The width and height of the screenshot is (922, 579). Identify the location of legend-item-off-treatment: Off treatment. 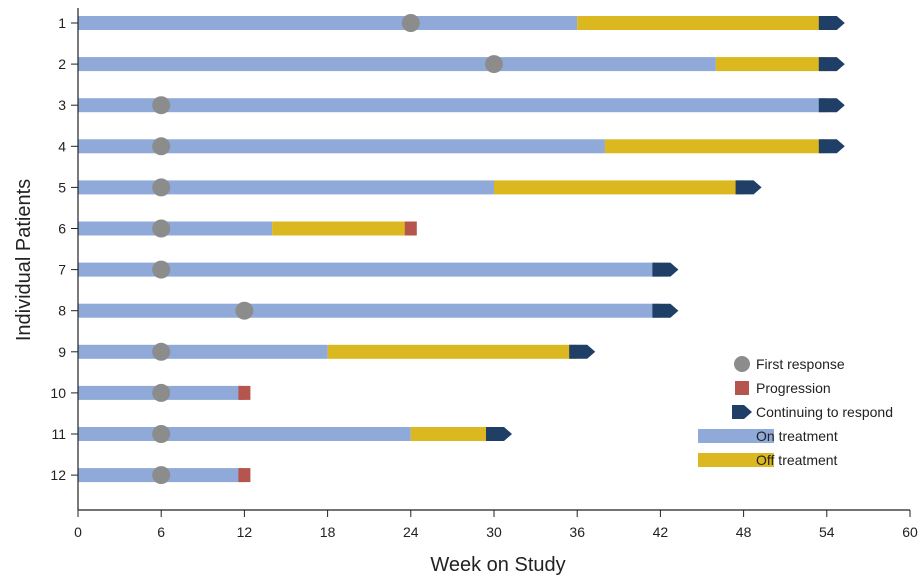
(768, 460).